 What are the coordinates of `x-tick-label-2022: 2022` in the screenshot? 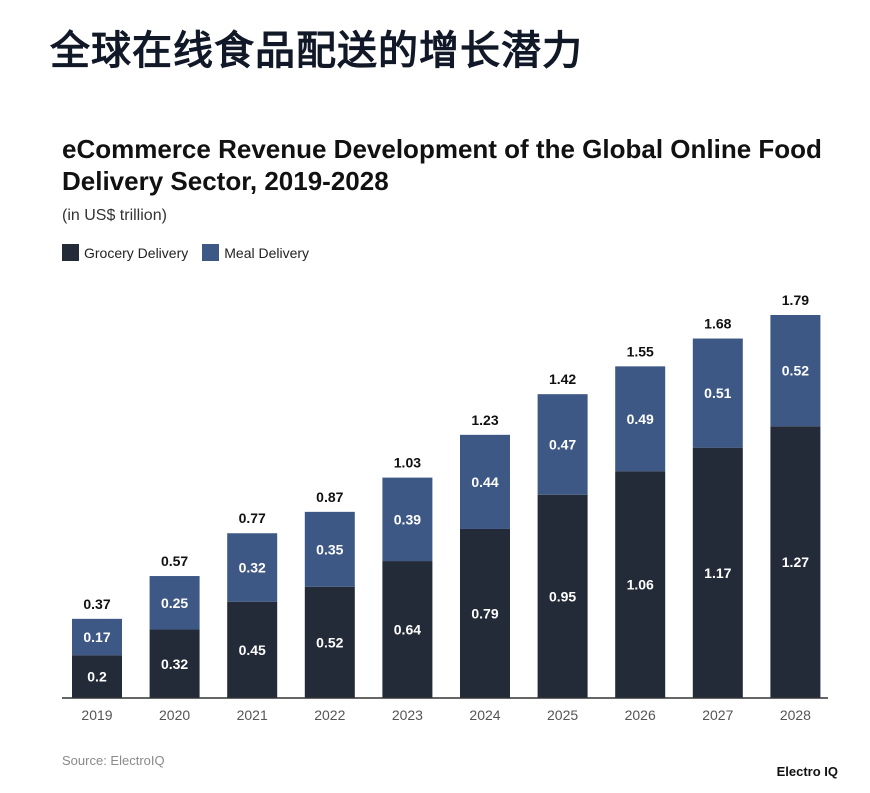 It's located at (329, 715).